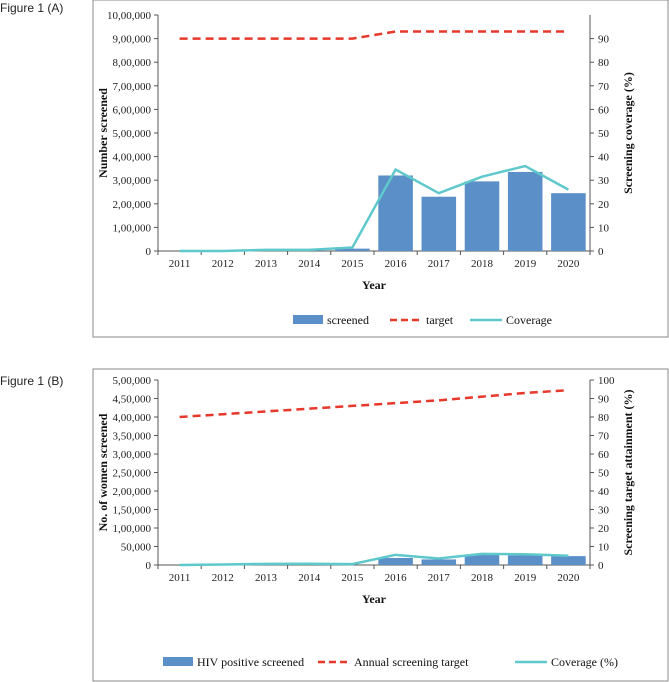 The width and height of the screenshot is (669, 682). What do you see at coordinates (136, 548) in the screenshot?
I see `y-tick-label: 50,000` at bounding box center [136, 548].